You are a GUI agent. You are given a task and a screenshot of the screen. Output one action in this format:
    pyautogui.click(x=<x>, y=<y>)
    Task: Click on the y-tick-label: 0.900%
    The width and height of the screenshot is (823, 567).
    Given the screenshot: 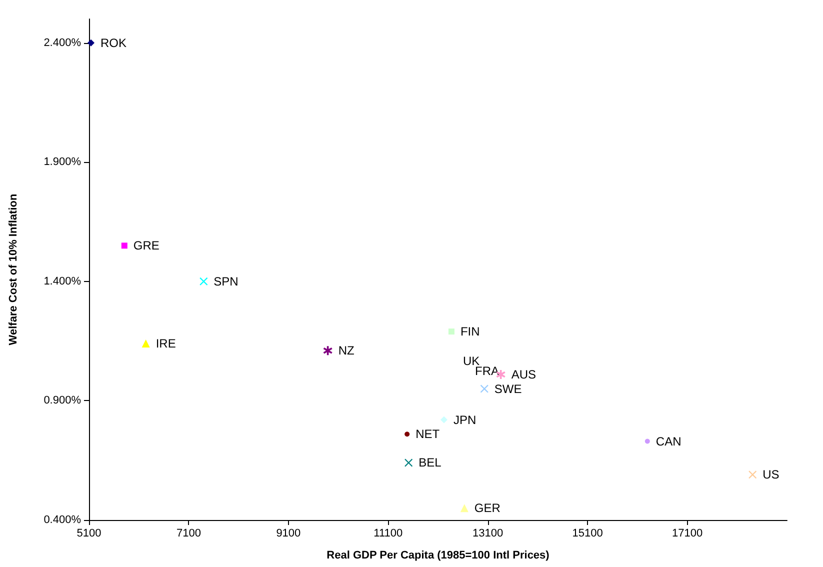 What is the action you would take?
    pyautogui.click(x=63, y=400)
    